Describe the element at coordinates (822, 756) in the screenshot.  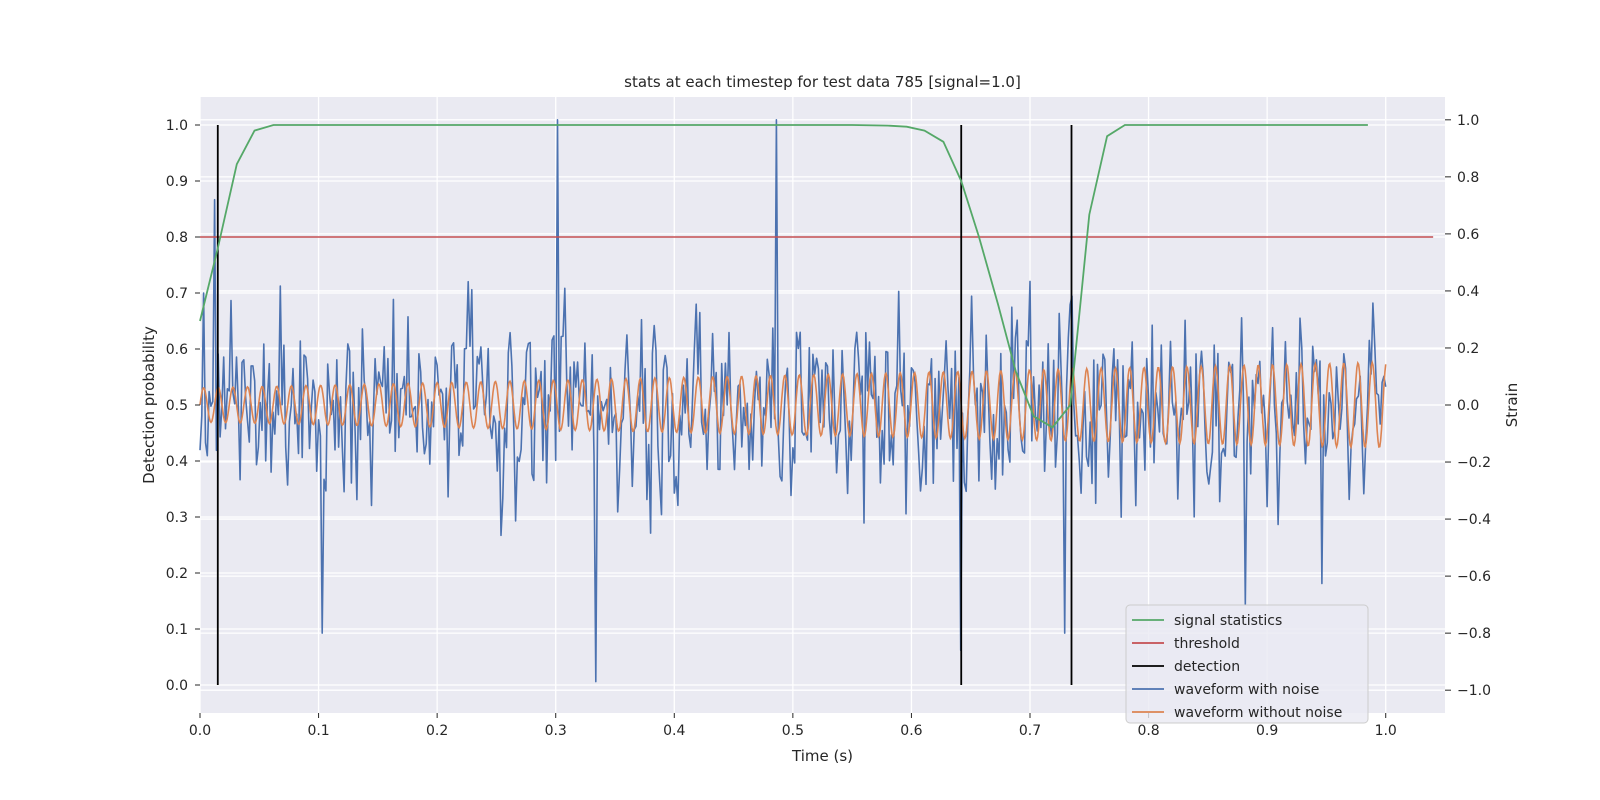
I see `x-axis-label: Time (s)` at that location.